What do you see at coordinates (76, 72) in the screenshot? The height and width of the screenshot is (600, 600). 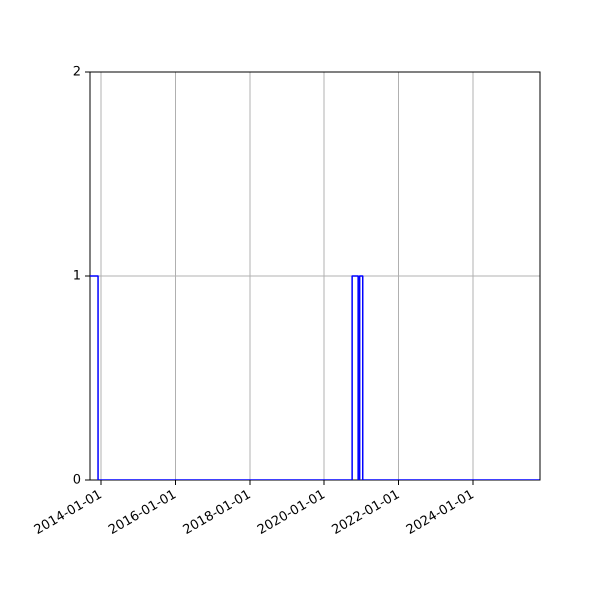 I see `y-tick-label: 2` at bounding box center [76, 72].